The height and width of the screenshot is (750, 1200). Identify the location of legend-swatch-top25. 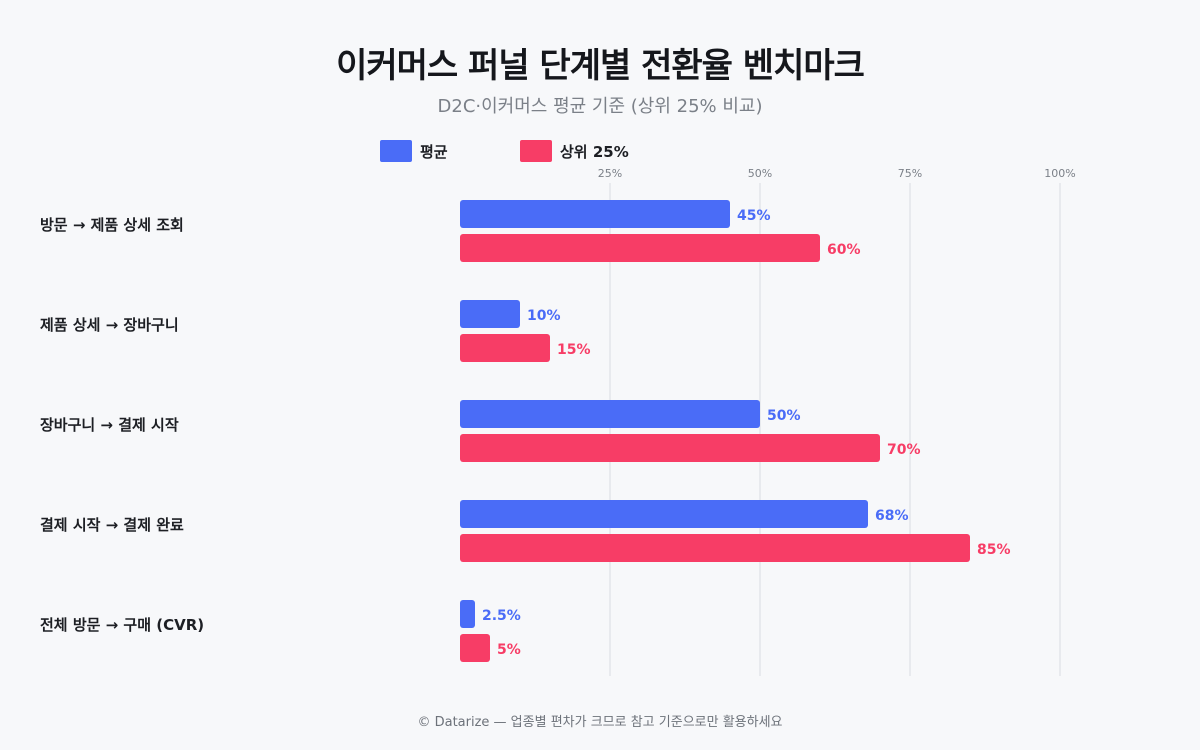
(536, 151).